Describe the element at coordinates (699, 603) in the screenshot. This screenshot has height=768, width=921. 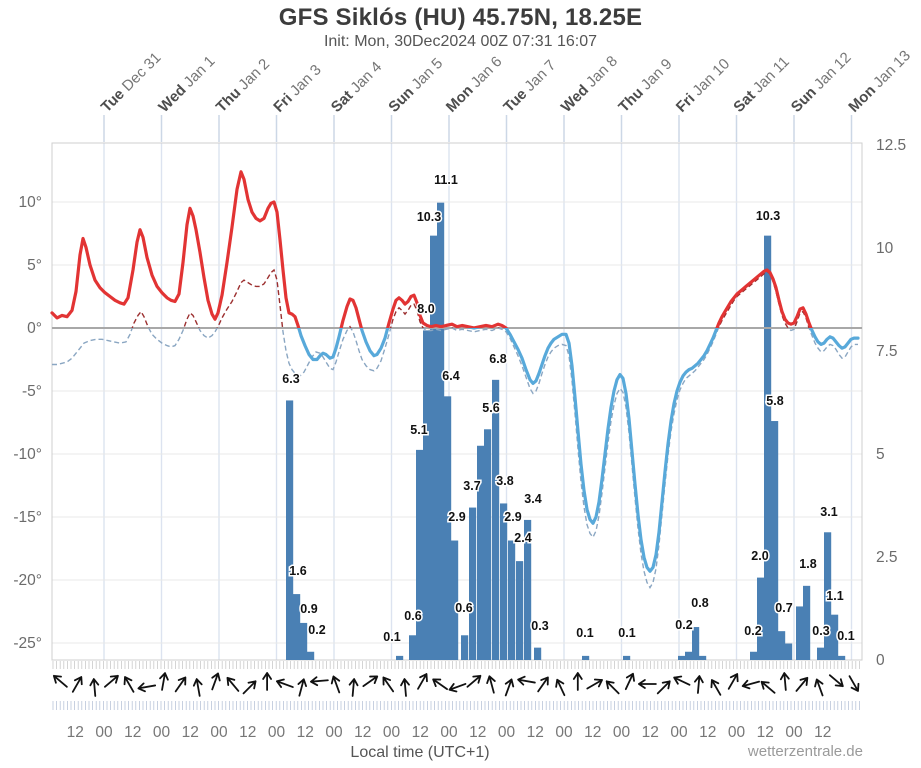
I see `precip-value-label: 0.8` at that location.